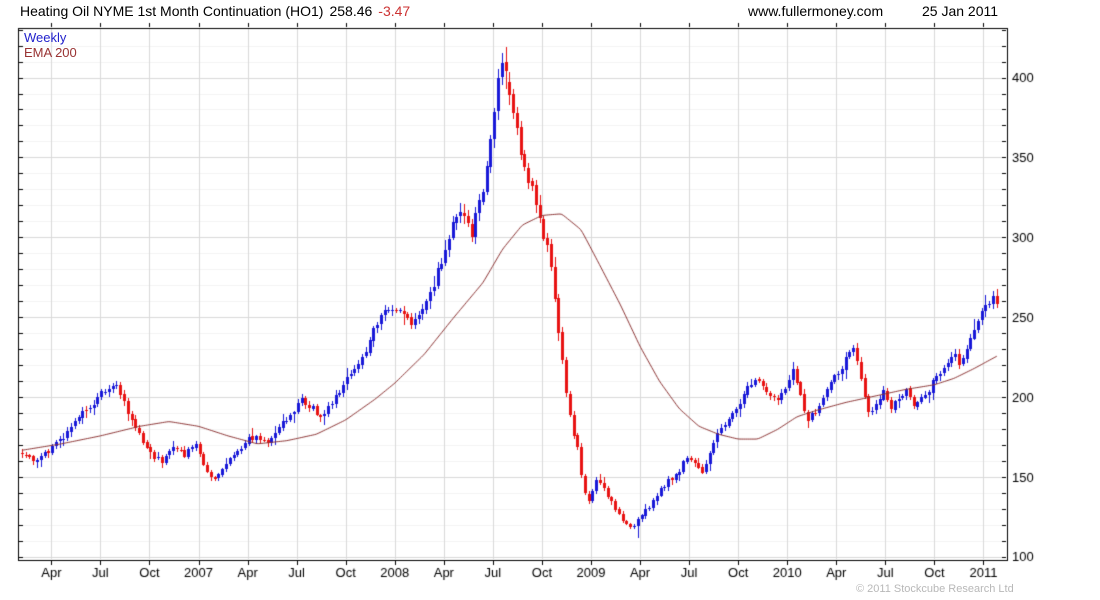 The height and width of the screenshot is (600, 1100). What do you see at coordinates (50, 52) in the screenshot?
I see `legend-ema-200: EMA 200` at bounding box center [50, 52].